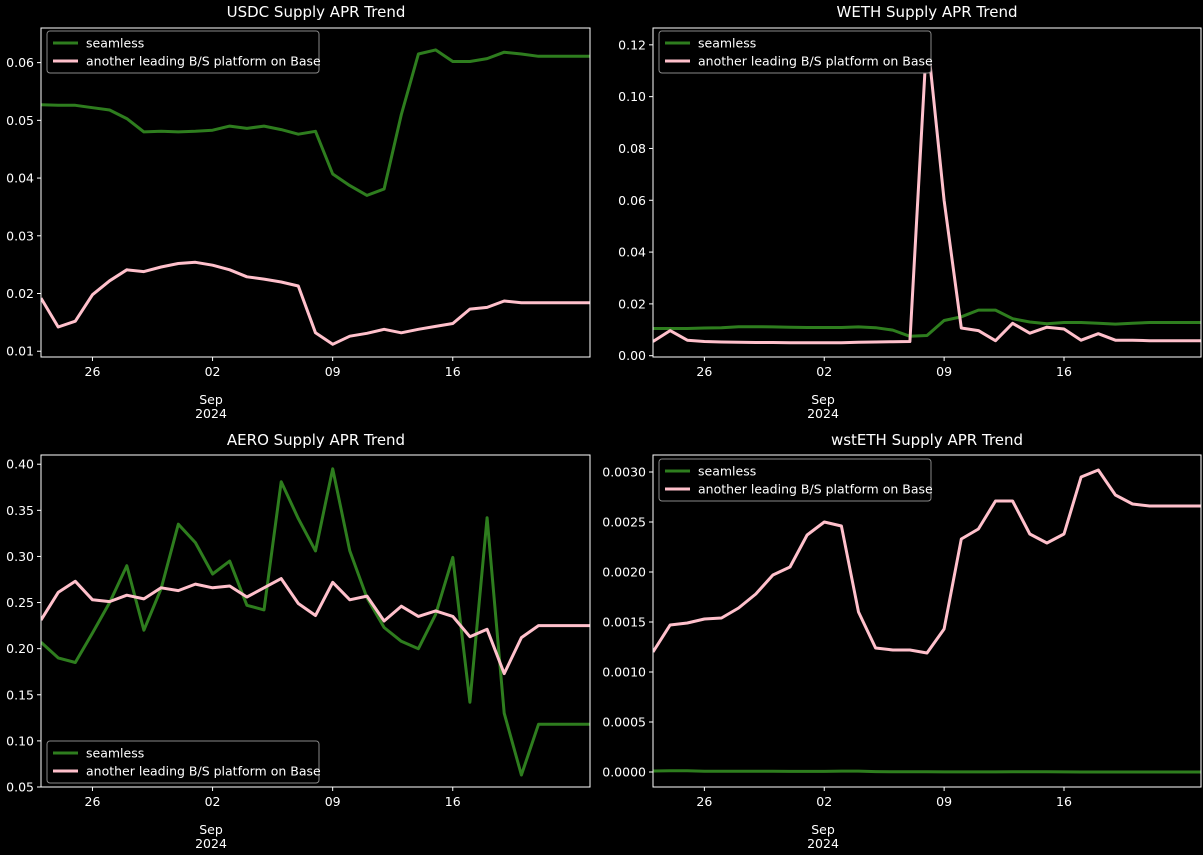 This screenshot has height=855, width=1203. Describe the element at coordinates (20, 351) in the screenshot. I see `y-tick-label: 0.01` at that location.